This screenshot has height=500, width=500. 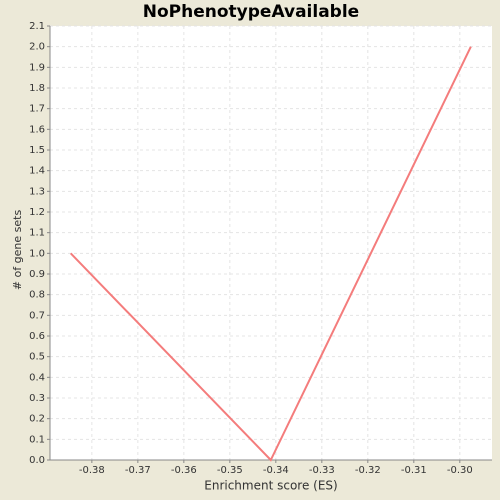 What do you see at coordinates (276, 470) in the screenshot?
I see `x-tick-label: -0.34` at bounding box center [276, 470].